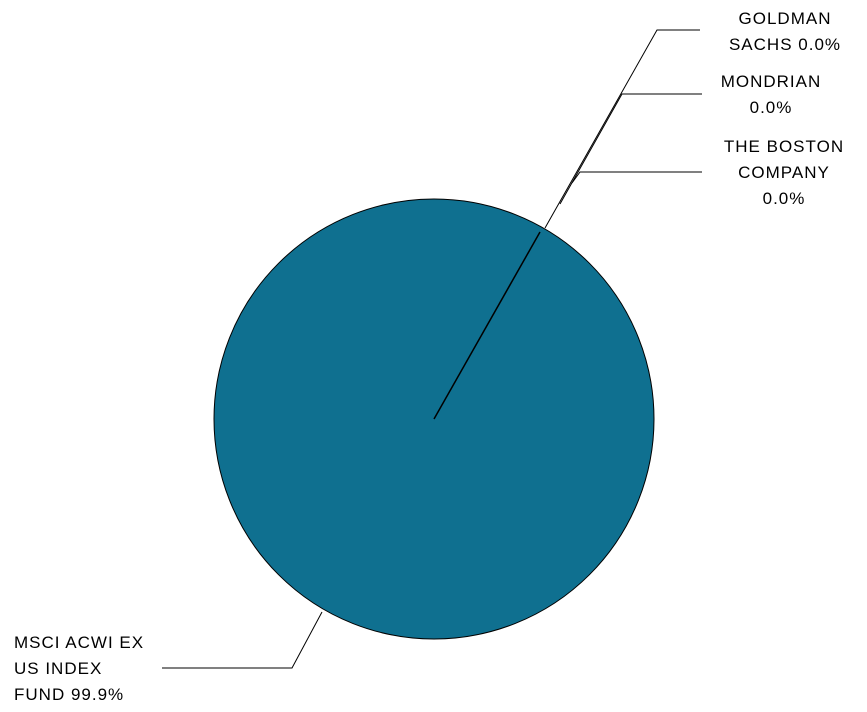 The height and width of the screenshot is (712, 867). I want to click on slice-label-line: MONDRIAN, so click(771, 81).